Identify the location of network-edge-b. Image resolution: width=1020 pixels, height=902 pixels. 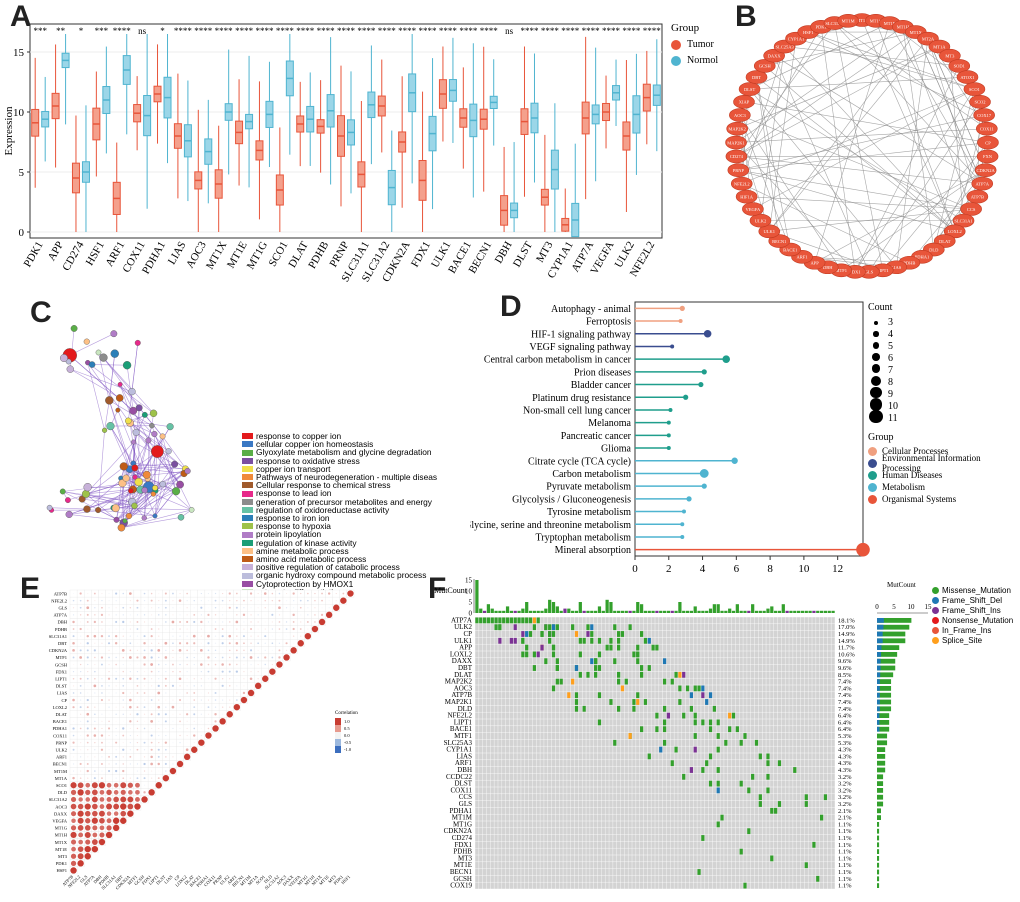
(908, 125).